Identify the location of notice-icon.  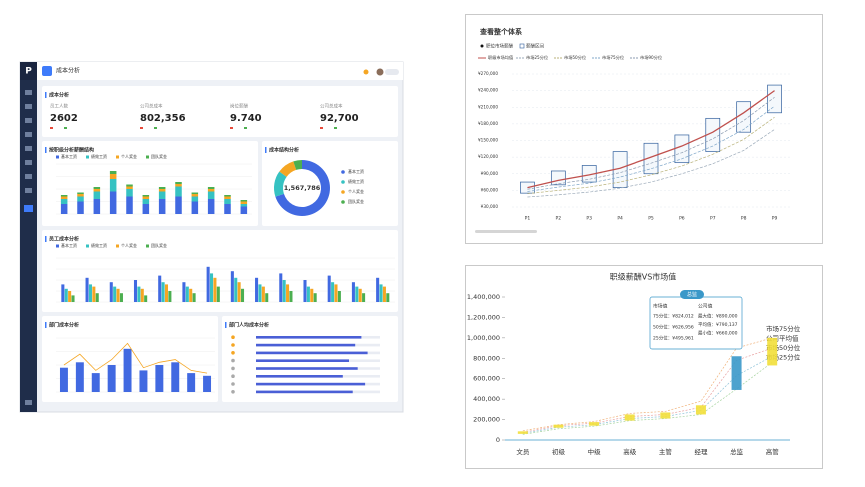
(366, 72).